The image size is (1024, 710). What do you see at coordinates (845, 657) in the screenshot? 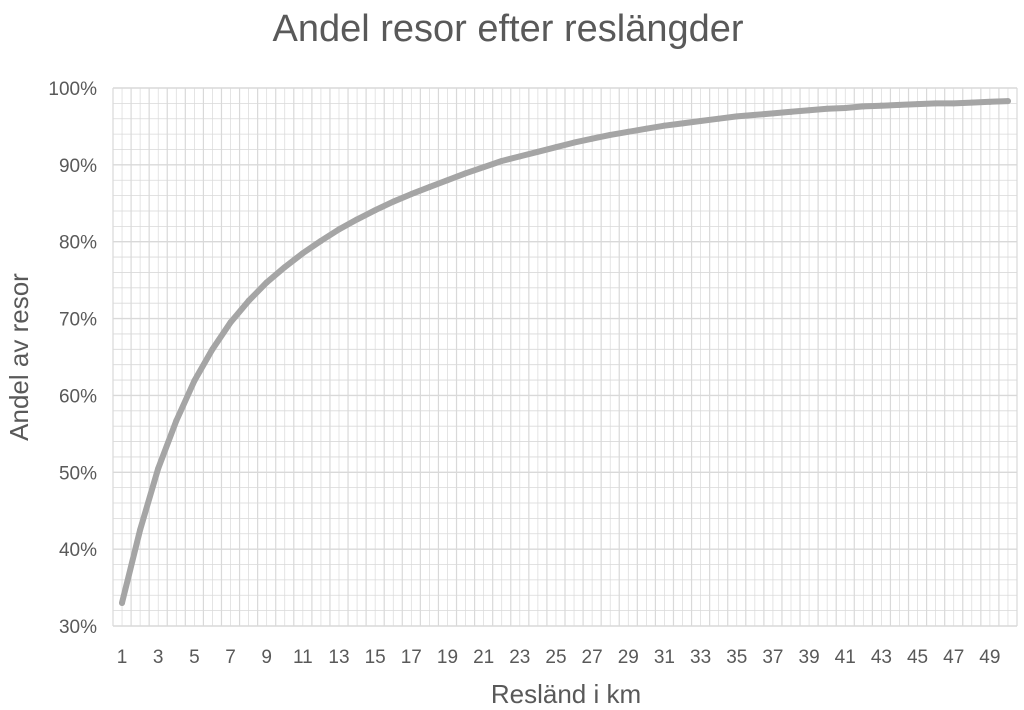
I see `x-tick-label: 41` at bounding box center [845, 657].